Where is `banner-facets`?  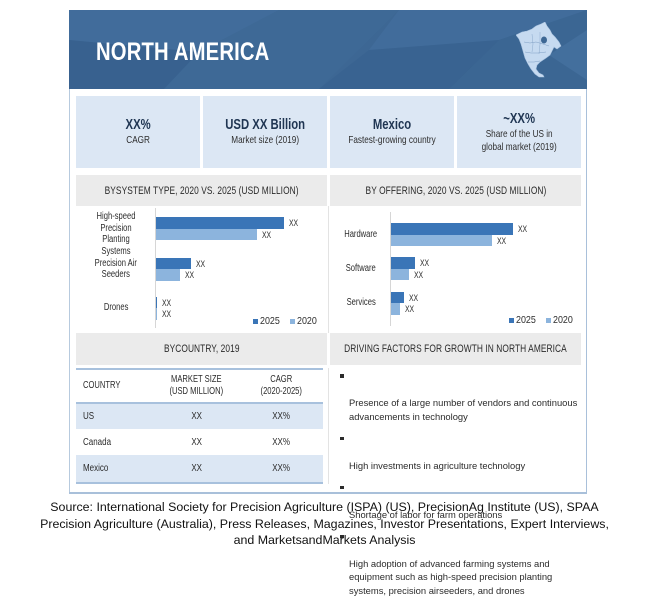
banner-facets is located at coordinates (328, 49).